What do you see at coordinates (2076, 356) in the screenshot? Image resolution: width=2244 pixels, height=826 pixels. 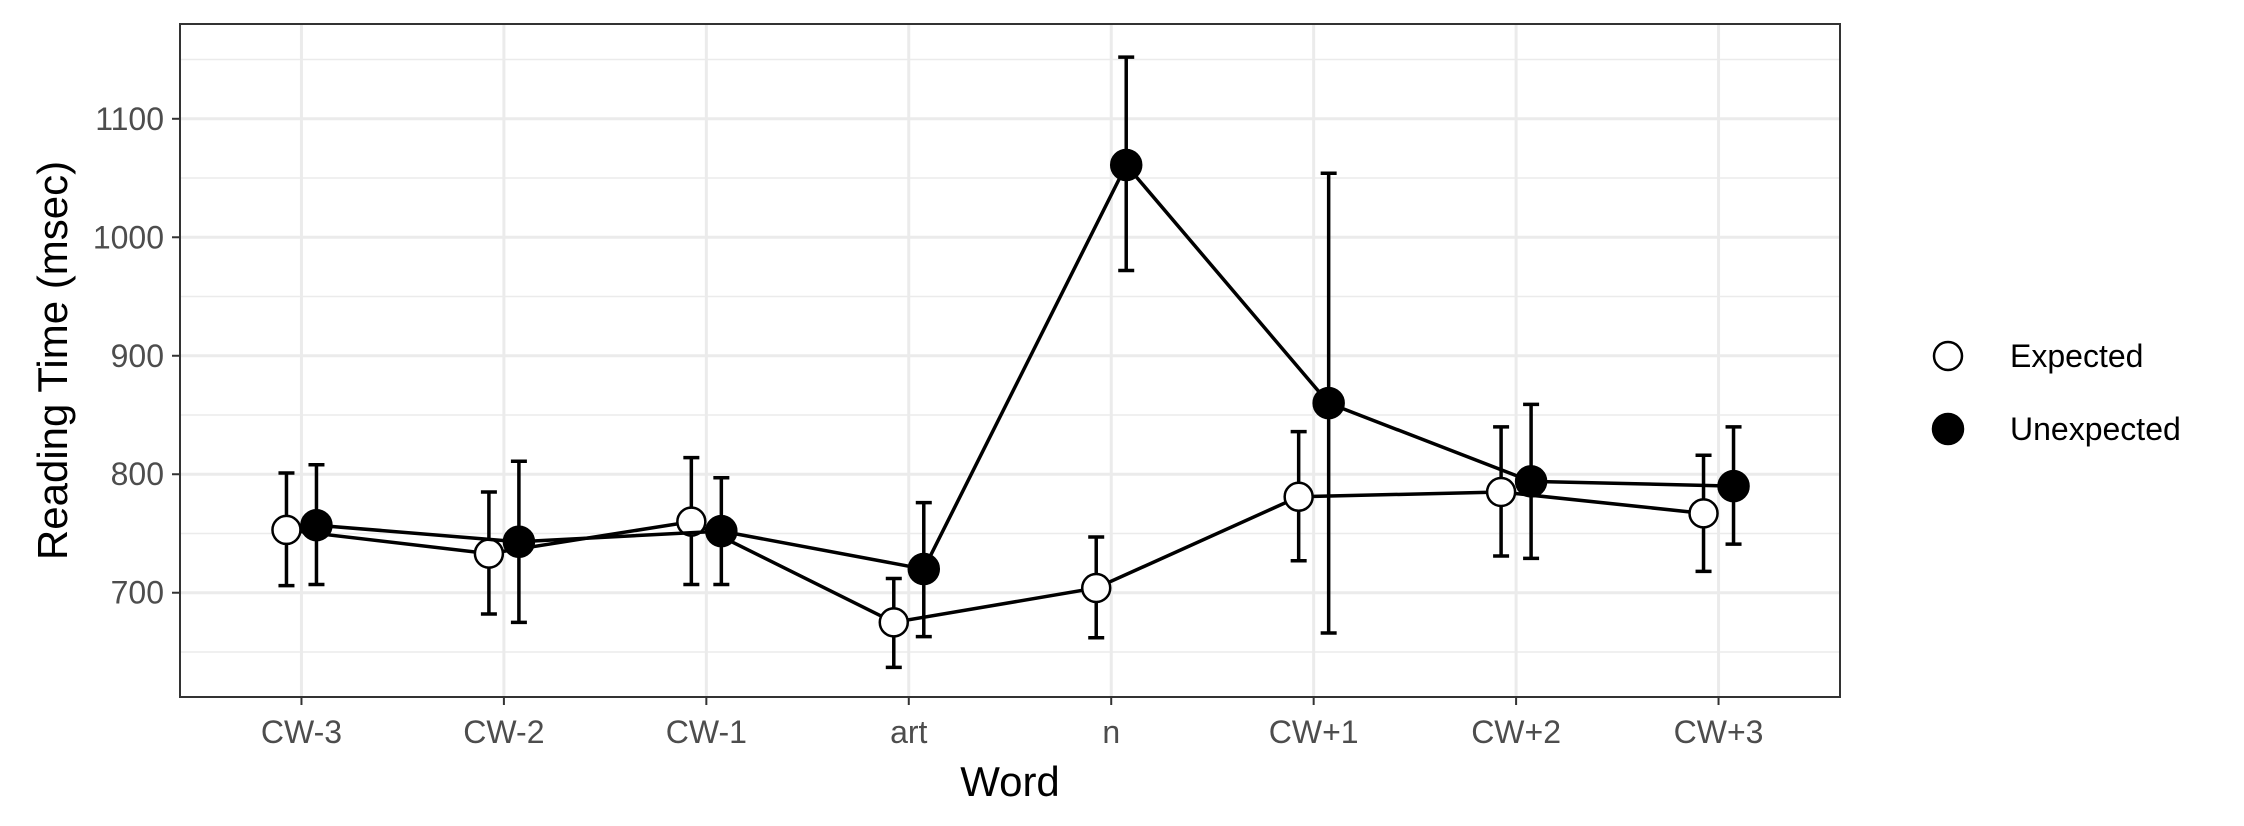 I see `legend-label-expected: Expected` at bounding box center [2076, 356].